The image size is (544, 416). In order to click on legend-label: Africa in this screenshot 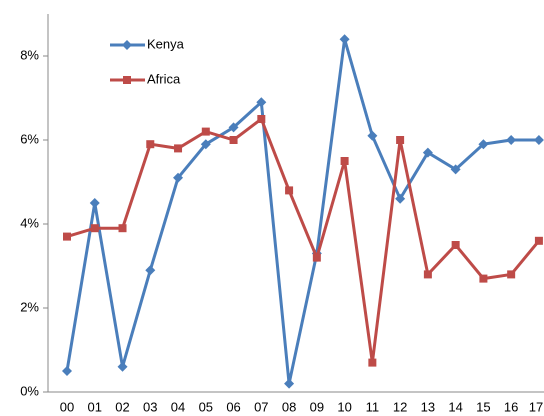, I will do `click(164, 78)`.